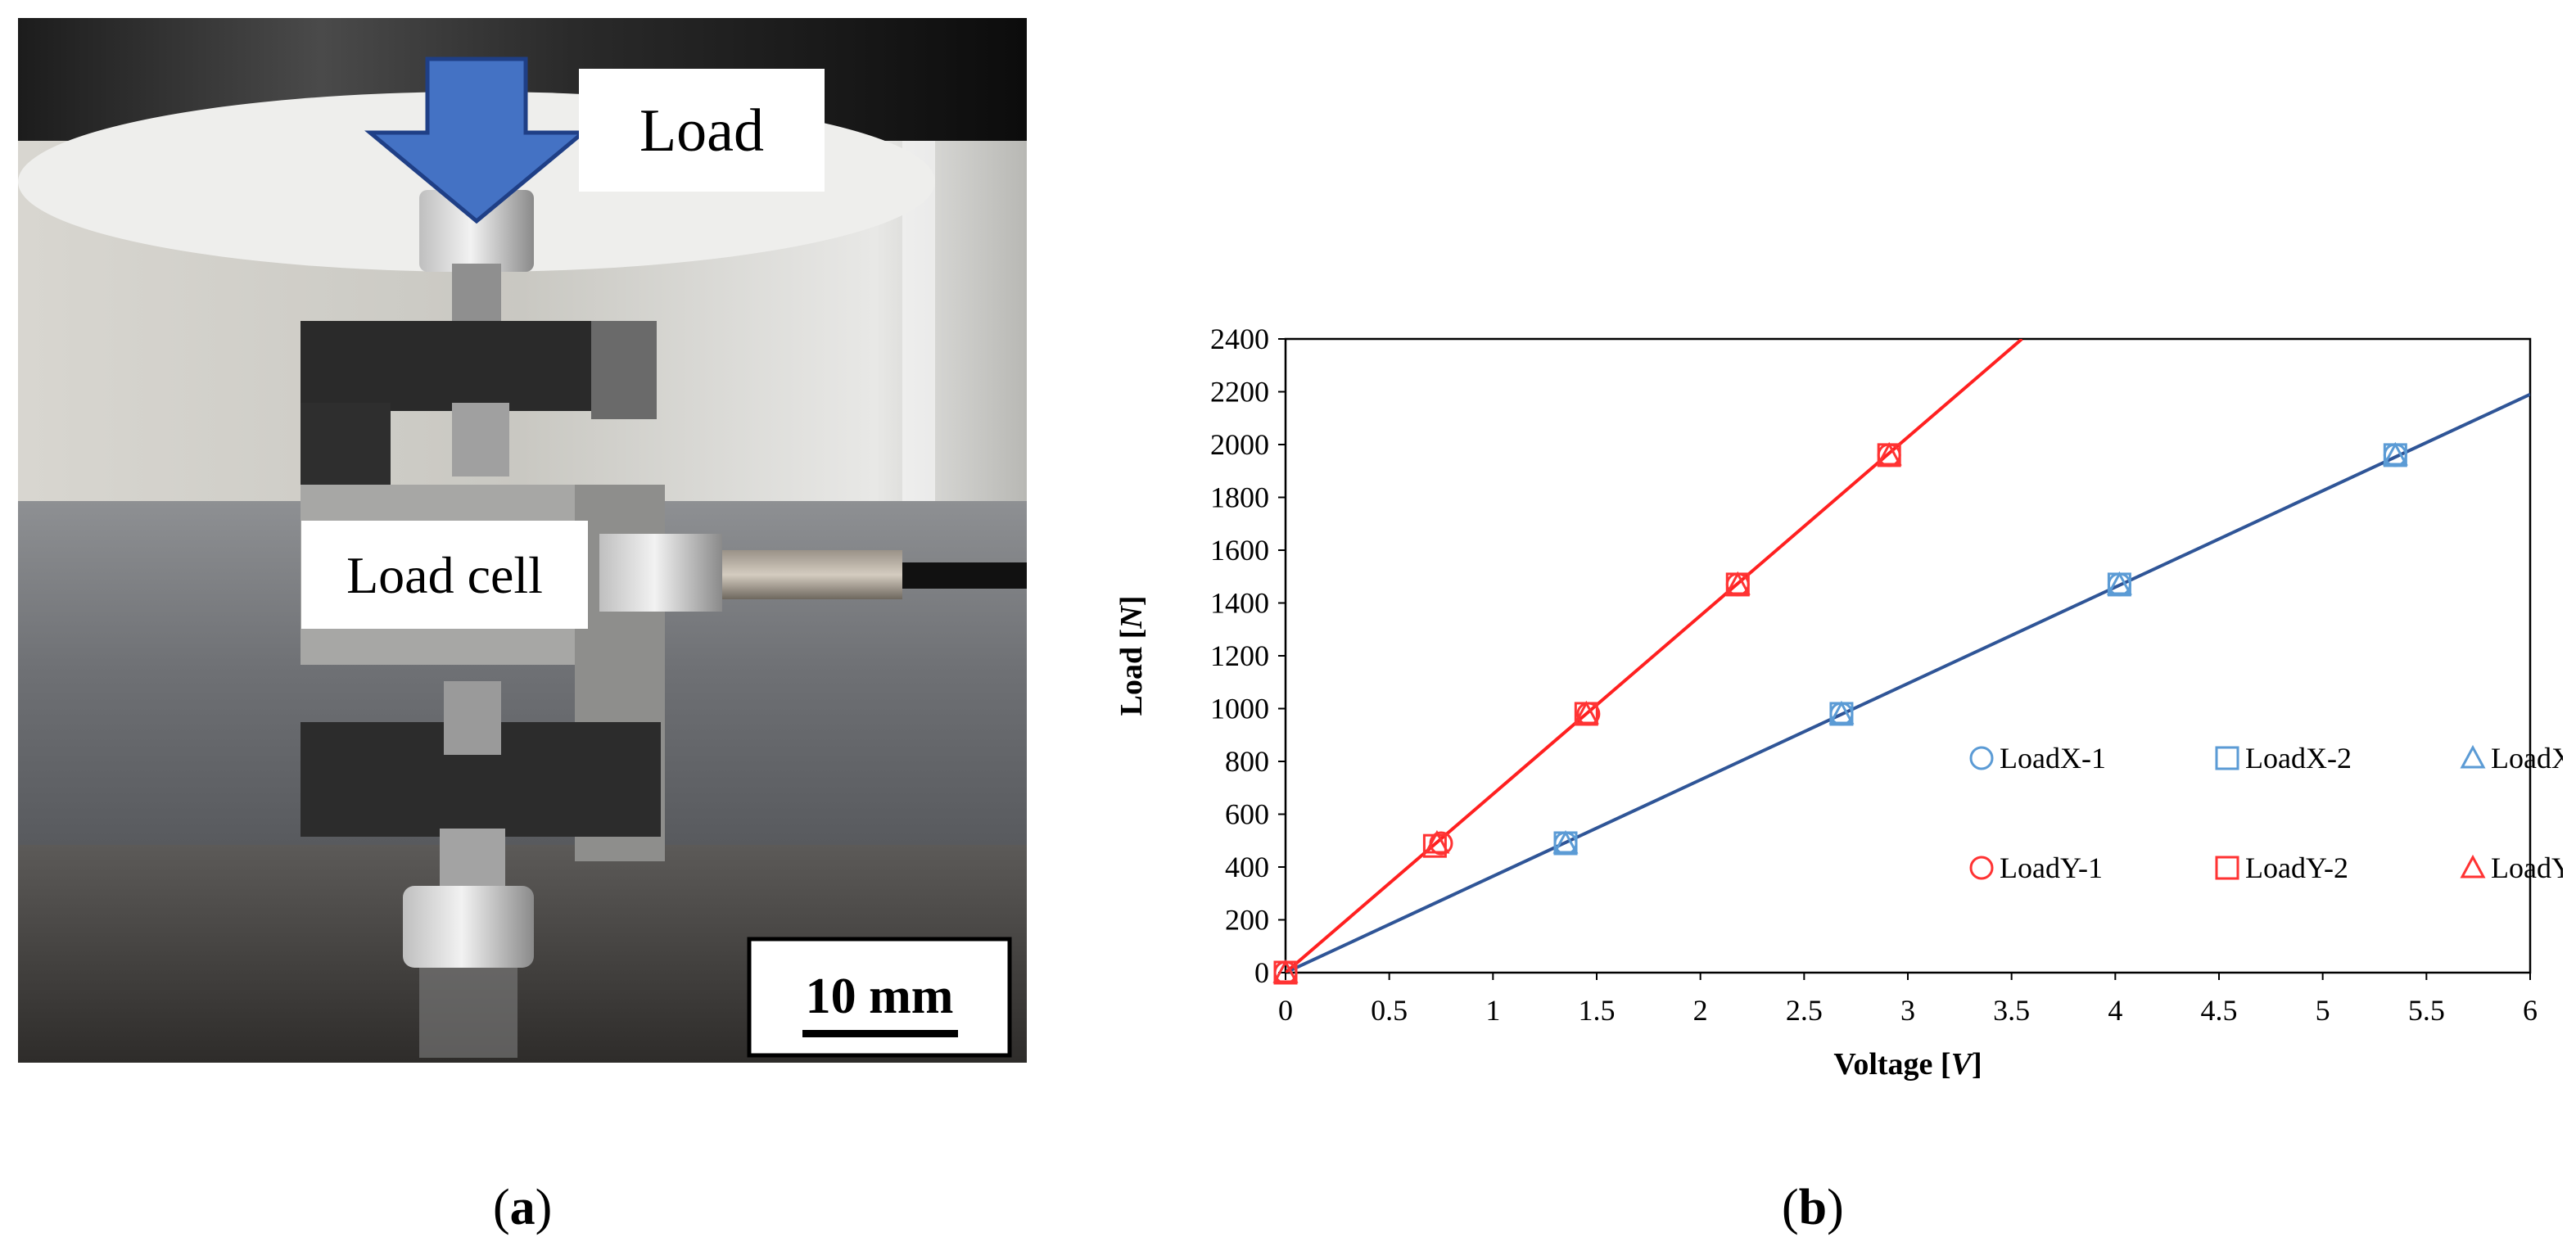  What do you see at coordinates (1247, 761) in the screenshot?
I see `y-tick-label: 800` at bounding box center [1247, 761].